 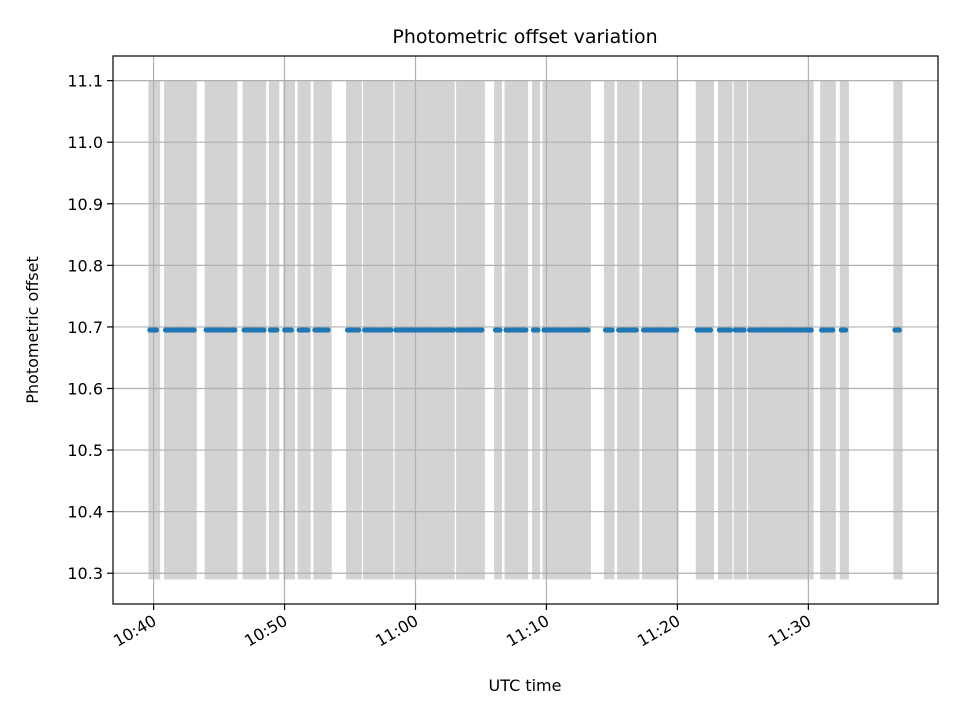 What do you see at coordinates (85, 142) in the screenshot?
I see `y-tick-label: 11.0` at bounding box center [85, 142].